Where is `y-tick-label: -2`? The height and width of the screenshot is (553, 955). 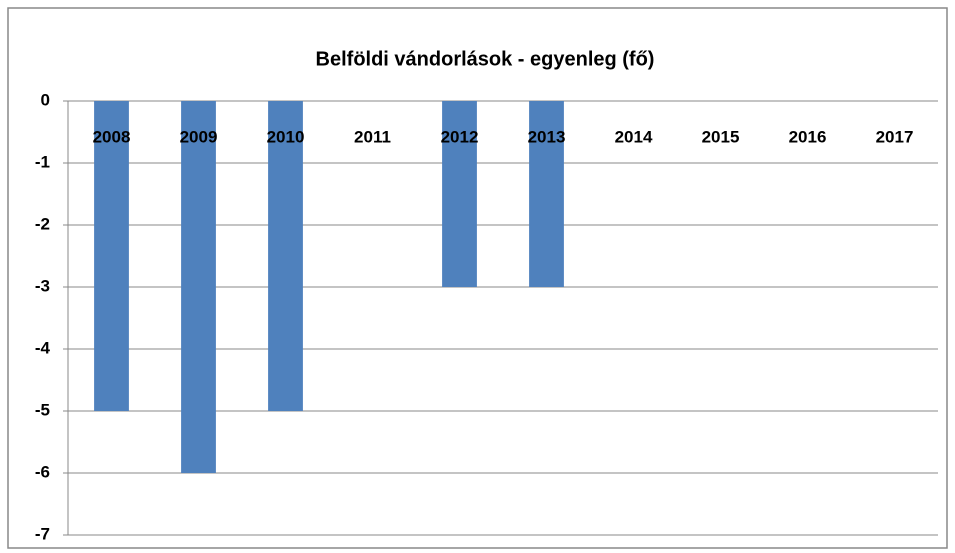 y-tick-label: -2 is located at coordinates (42, 223).